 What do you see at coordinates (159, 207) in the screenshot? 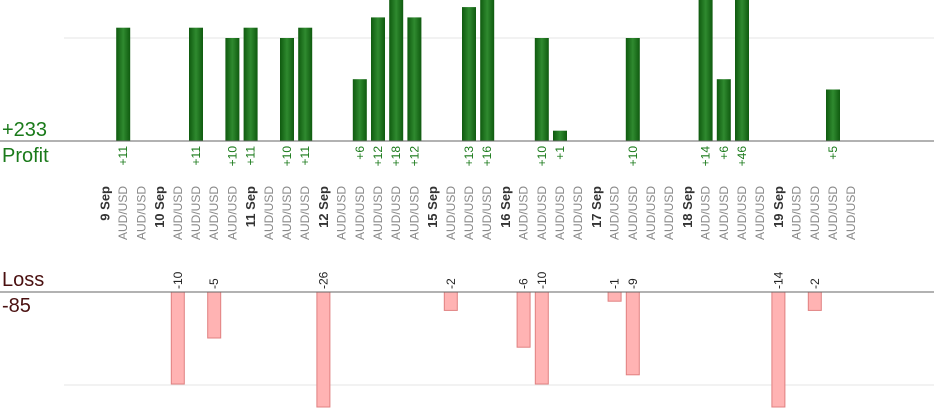
I see `date-label: 10 Sep` at bounding box center [159, 207].